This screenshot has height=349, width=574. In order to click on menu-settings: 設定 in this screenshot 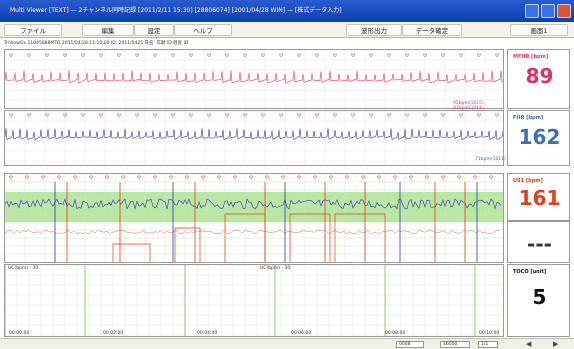, I will do `click(154, 30)`.